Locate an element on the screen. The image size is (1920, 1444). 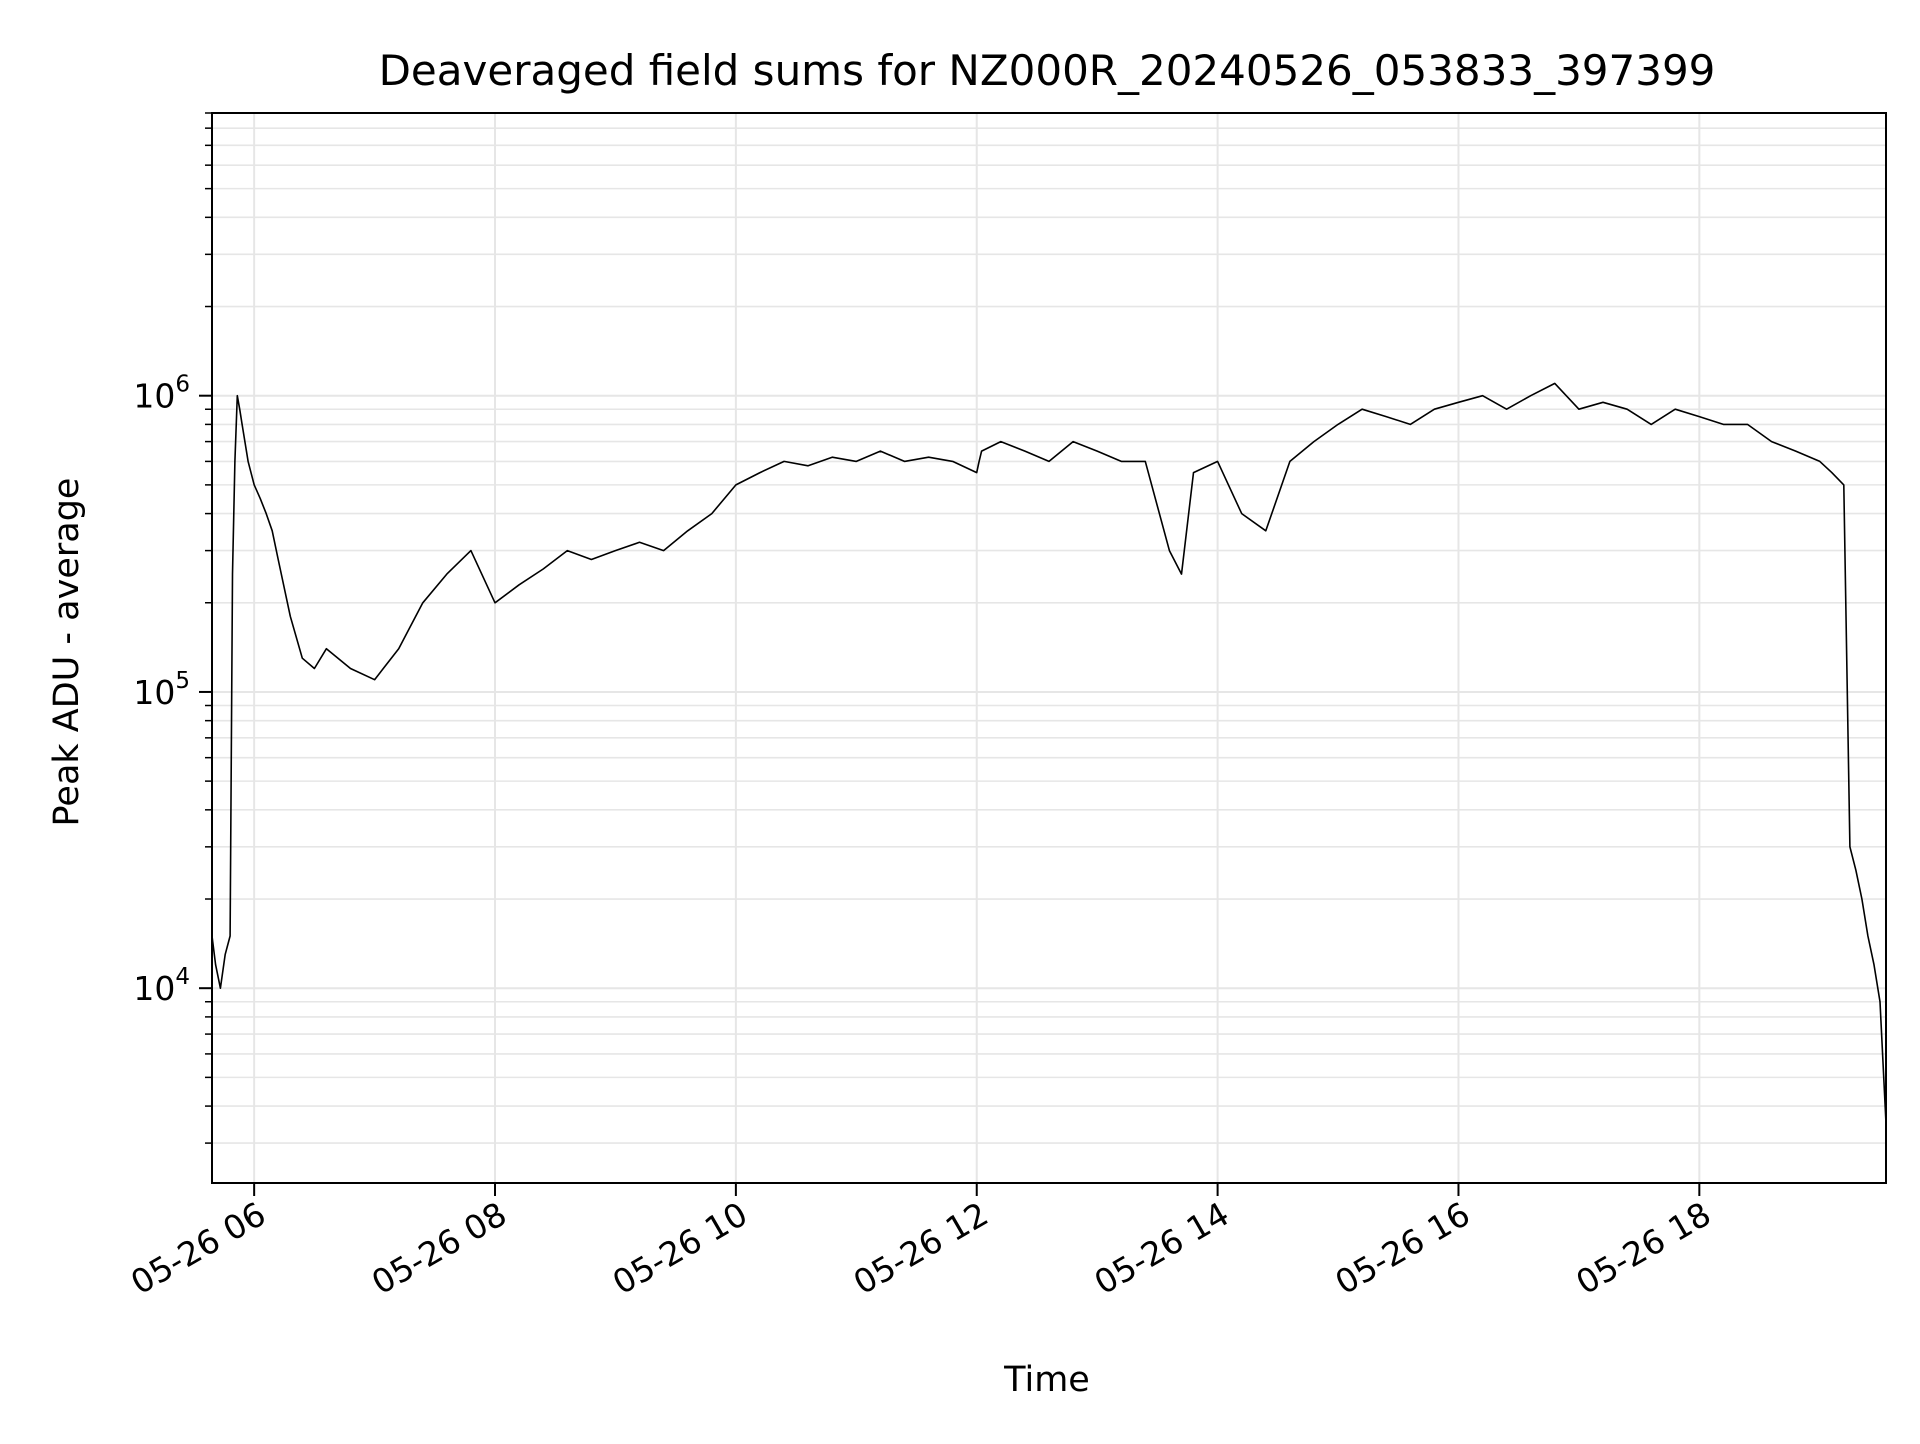
y-tick-label: 10⁶ is located at coordinates (161, 394).